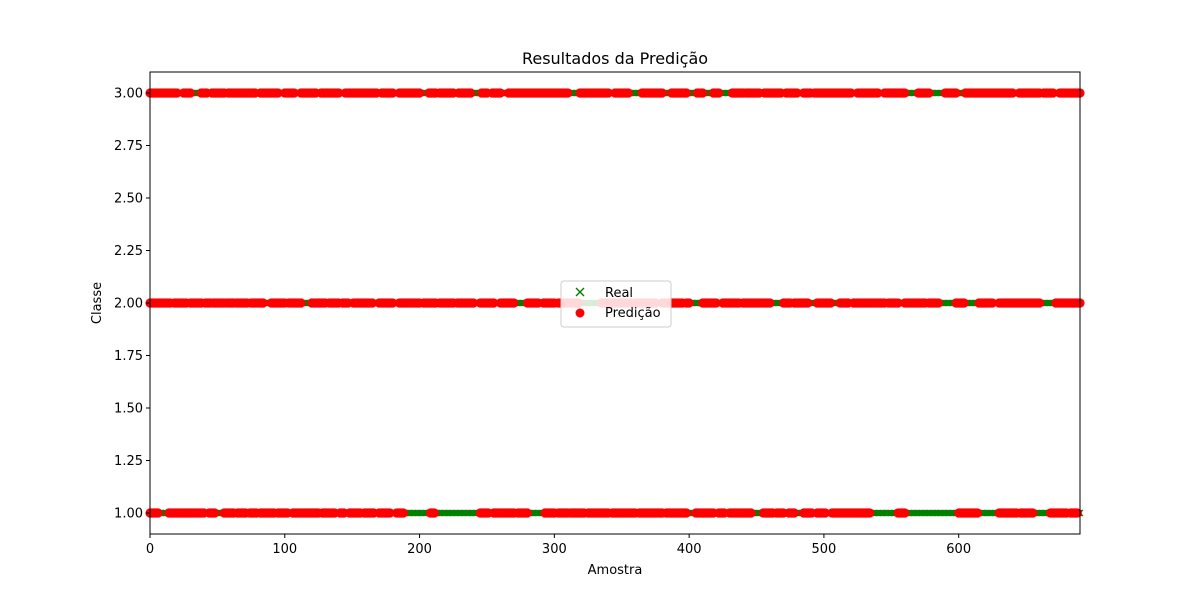  I want to click on y-tick-label: 2.25, so click(128, 251).